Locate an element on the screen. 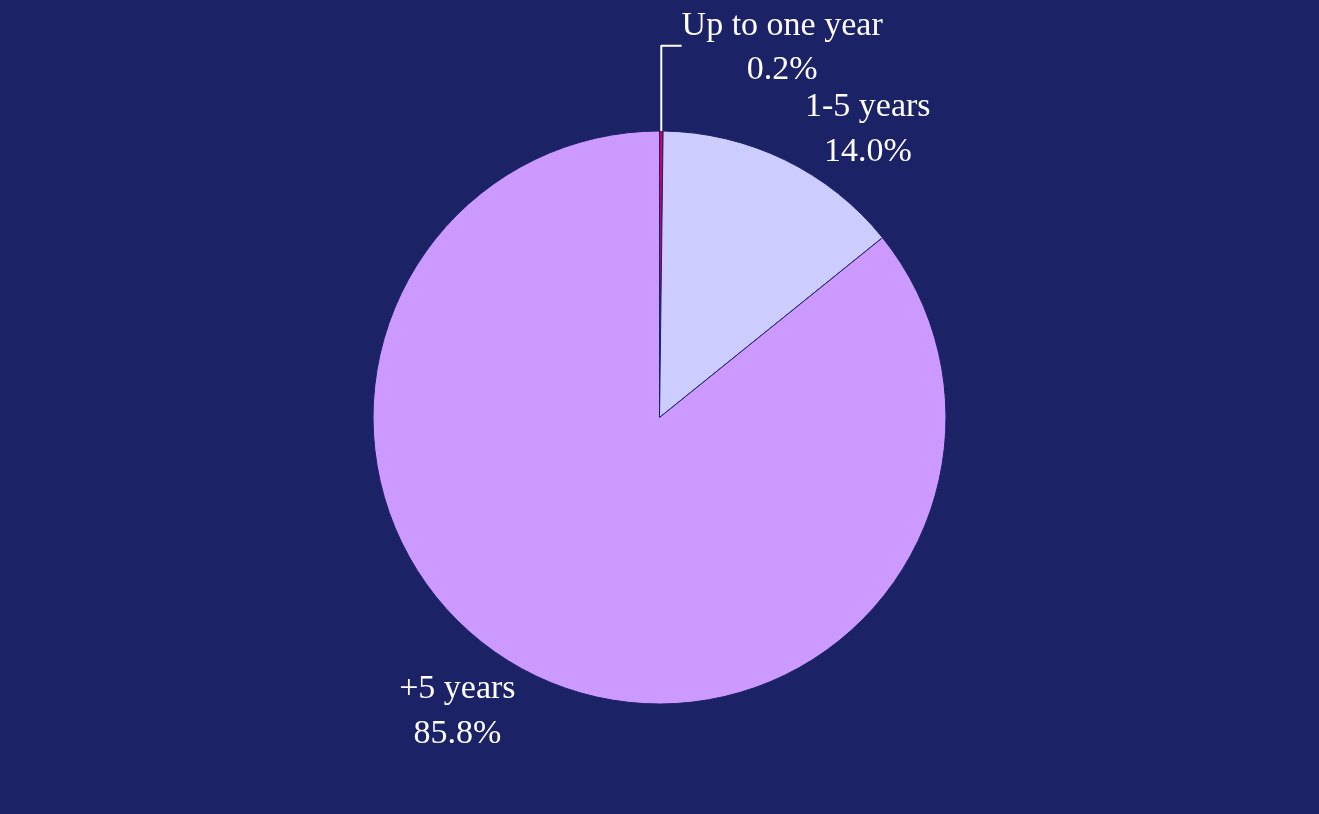 Image resolution: width=1319 pixels, height=814 pixels. data-label: 85.8% is located at coordinates (457, 731).